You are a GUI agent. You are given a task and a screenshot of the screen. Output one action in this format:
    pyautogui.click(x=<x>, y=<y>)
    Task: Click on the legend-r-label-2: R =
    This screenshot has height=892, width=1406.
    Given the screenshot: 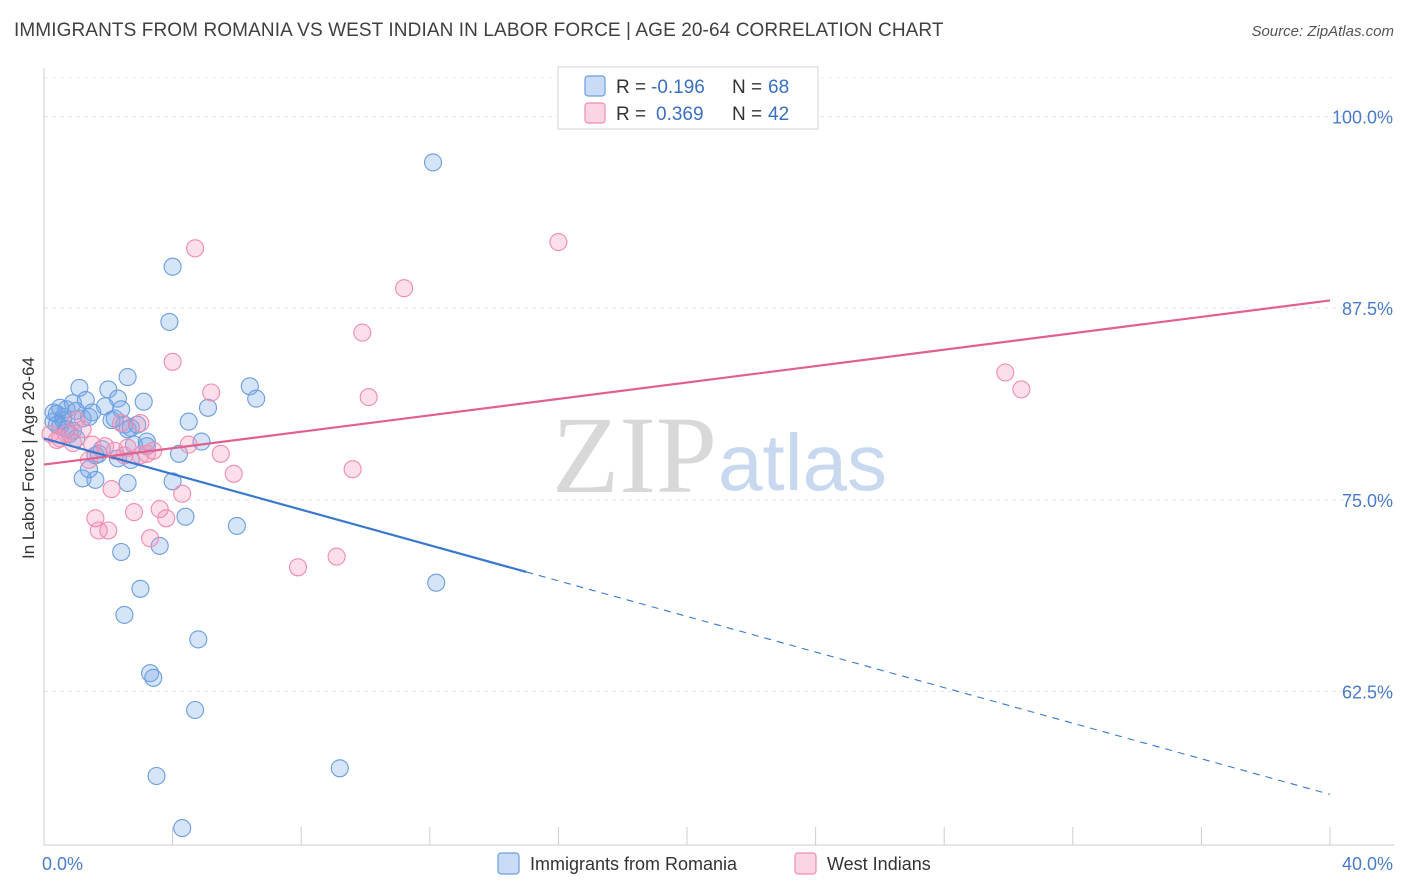 What is the action you would take?
    pyautogui.click(x=631, y=114)
    